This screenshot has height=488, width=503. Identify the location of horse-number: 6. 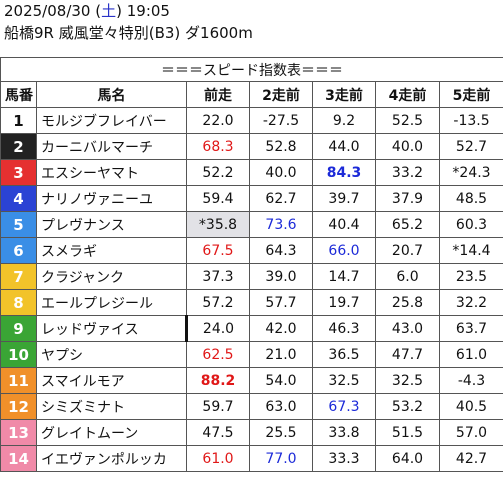
(18, 250).